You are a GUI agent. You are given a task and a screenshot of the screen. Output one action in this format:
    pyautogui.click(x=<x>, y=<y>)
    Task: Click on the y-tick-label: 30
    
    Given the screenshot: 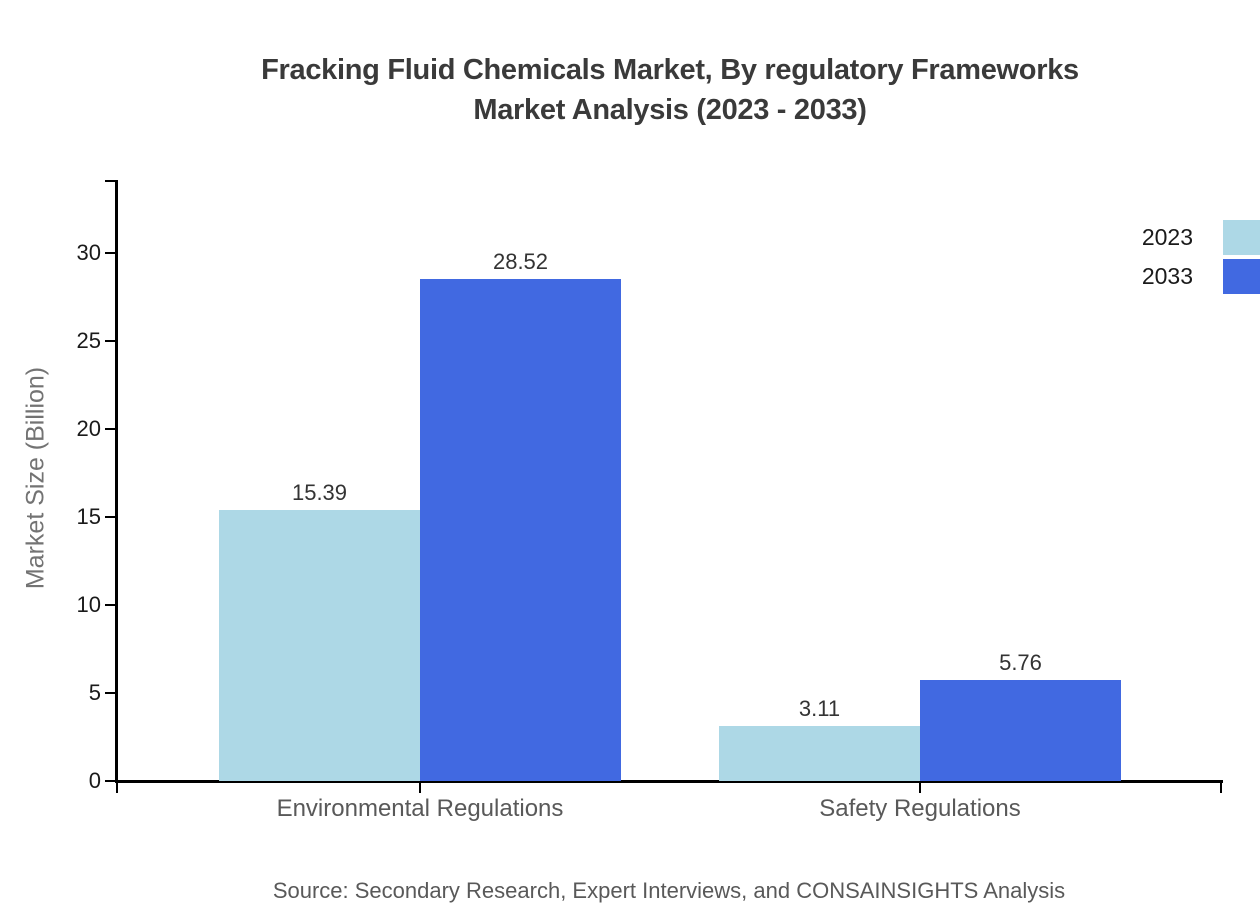 What is the action you would take?
    pyautogui.click(x=88, y=252)
    